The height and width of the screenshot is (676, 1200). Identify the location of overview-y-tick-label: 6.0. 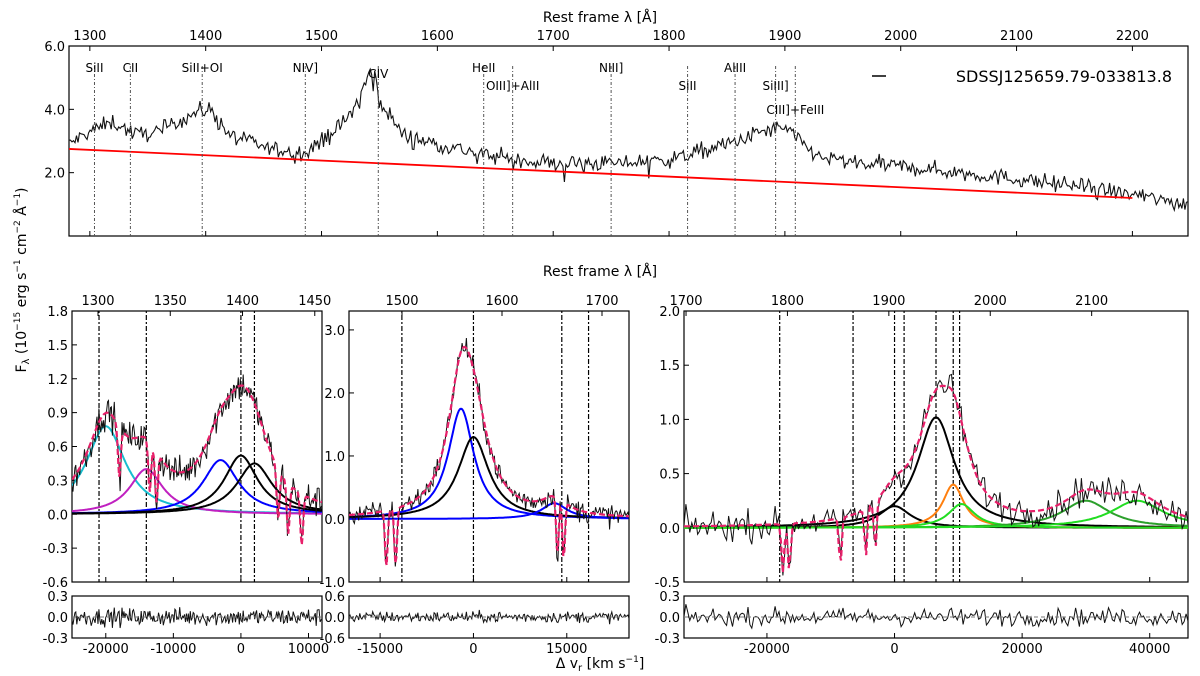
(54, 47).